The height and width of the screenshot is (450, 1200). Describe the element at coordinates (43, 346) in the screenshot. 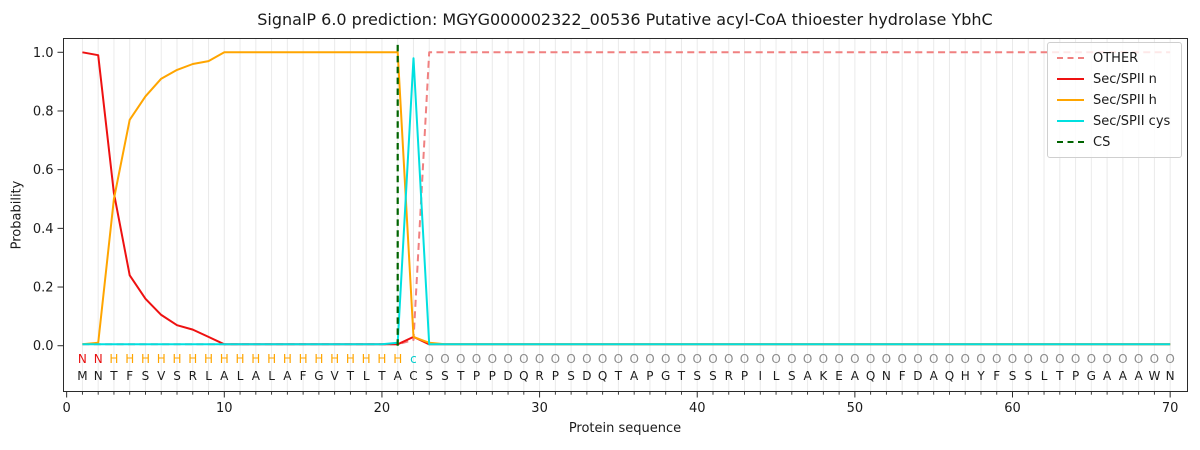

I see `y-tick-label: 0.0` at that location.